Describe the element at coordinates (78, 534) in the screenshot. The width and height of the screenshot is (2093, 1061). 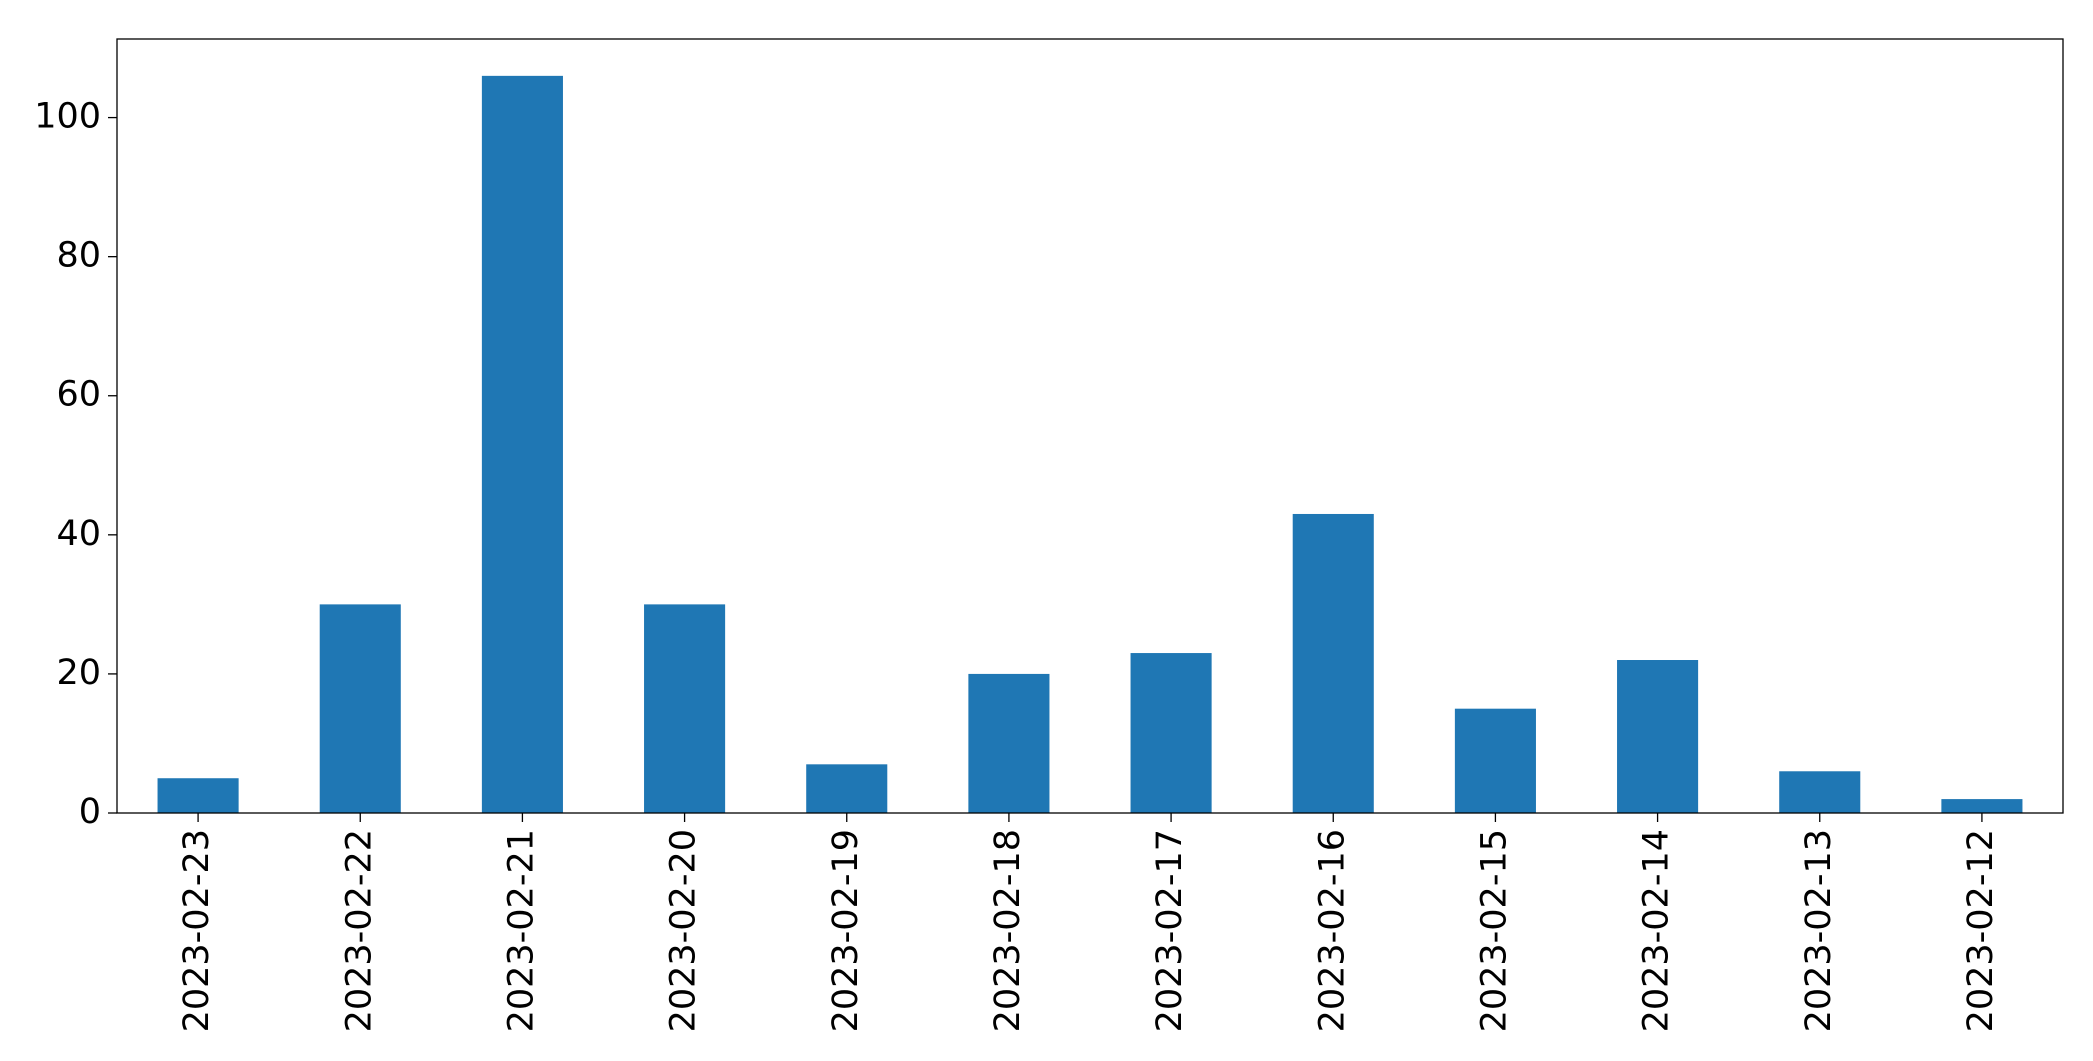
I see `y-tick-label: 40` at that location.